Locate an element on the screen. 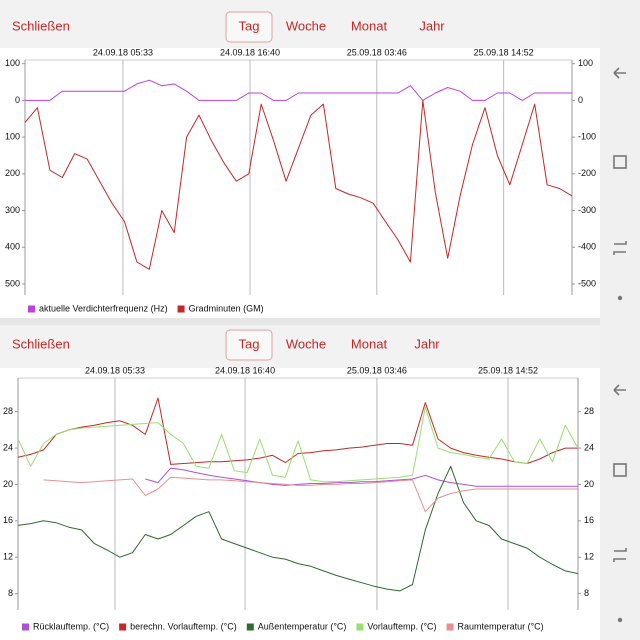  legend-label: aktuelle Verdichterfrequenz (Hz) is located at coordinates (103, 308).